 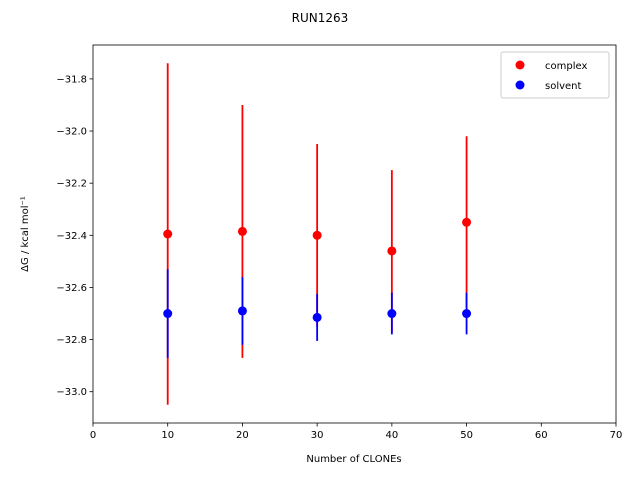 I want to click on legend-box, so click(x=555, y=75).